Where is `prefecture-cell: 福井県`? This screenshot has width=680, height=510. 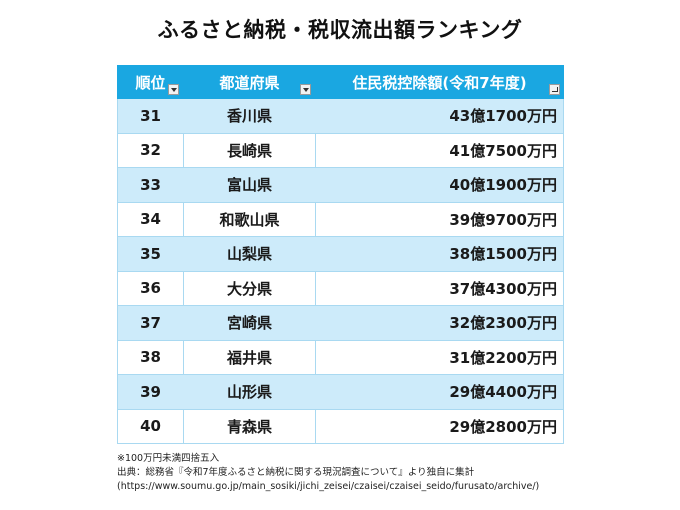 prefecture-cell: 福井県 is located at coordinates (249, 357).